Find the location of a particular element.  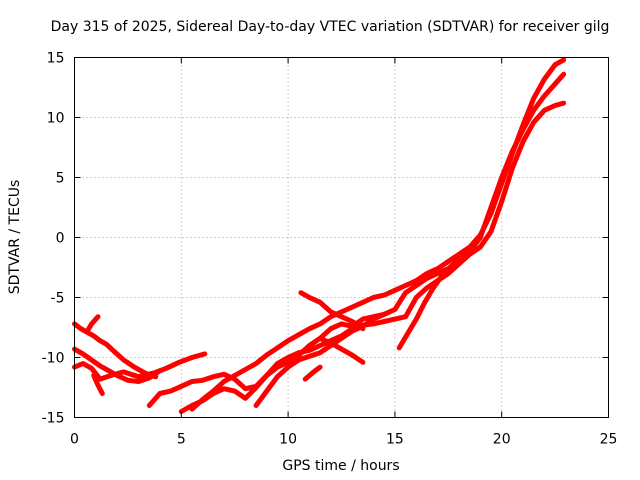

x-tick-label: 25 is located at coordinates (609, 440).